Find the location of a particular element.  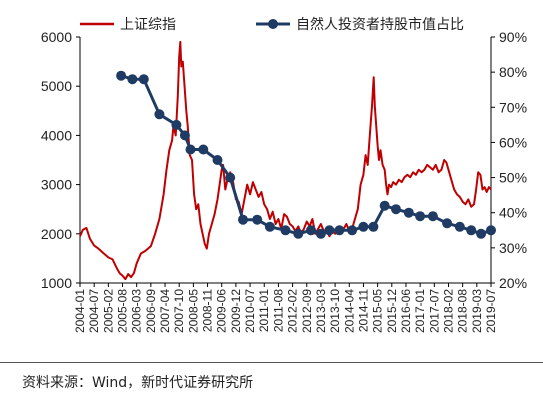

legend-item-retail-share: 自然人投资者持股市值占比 is located at coordinates (360, 24).